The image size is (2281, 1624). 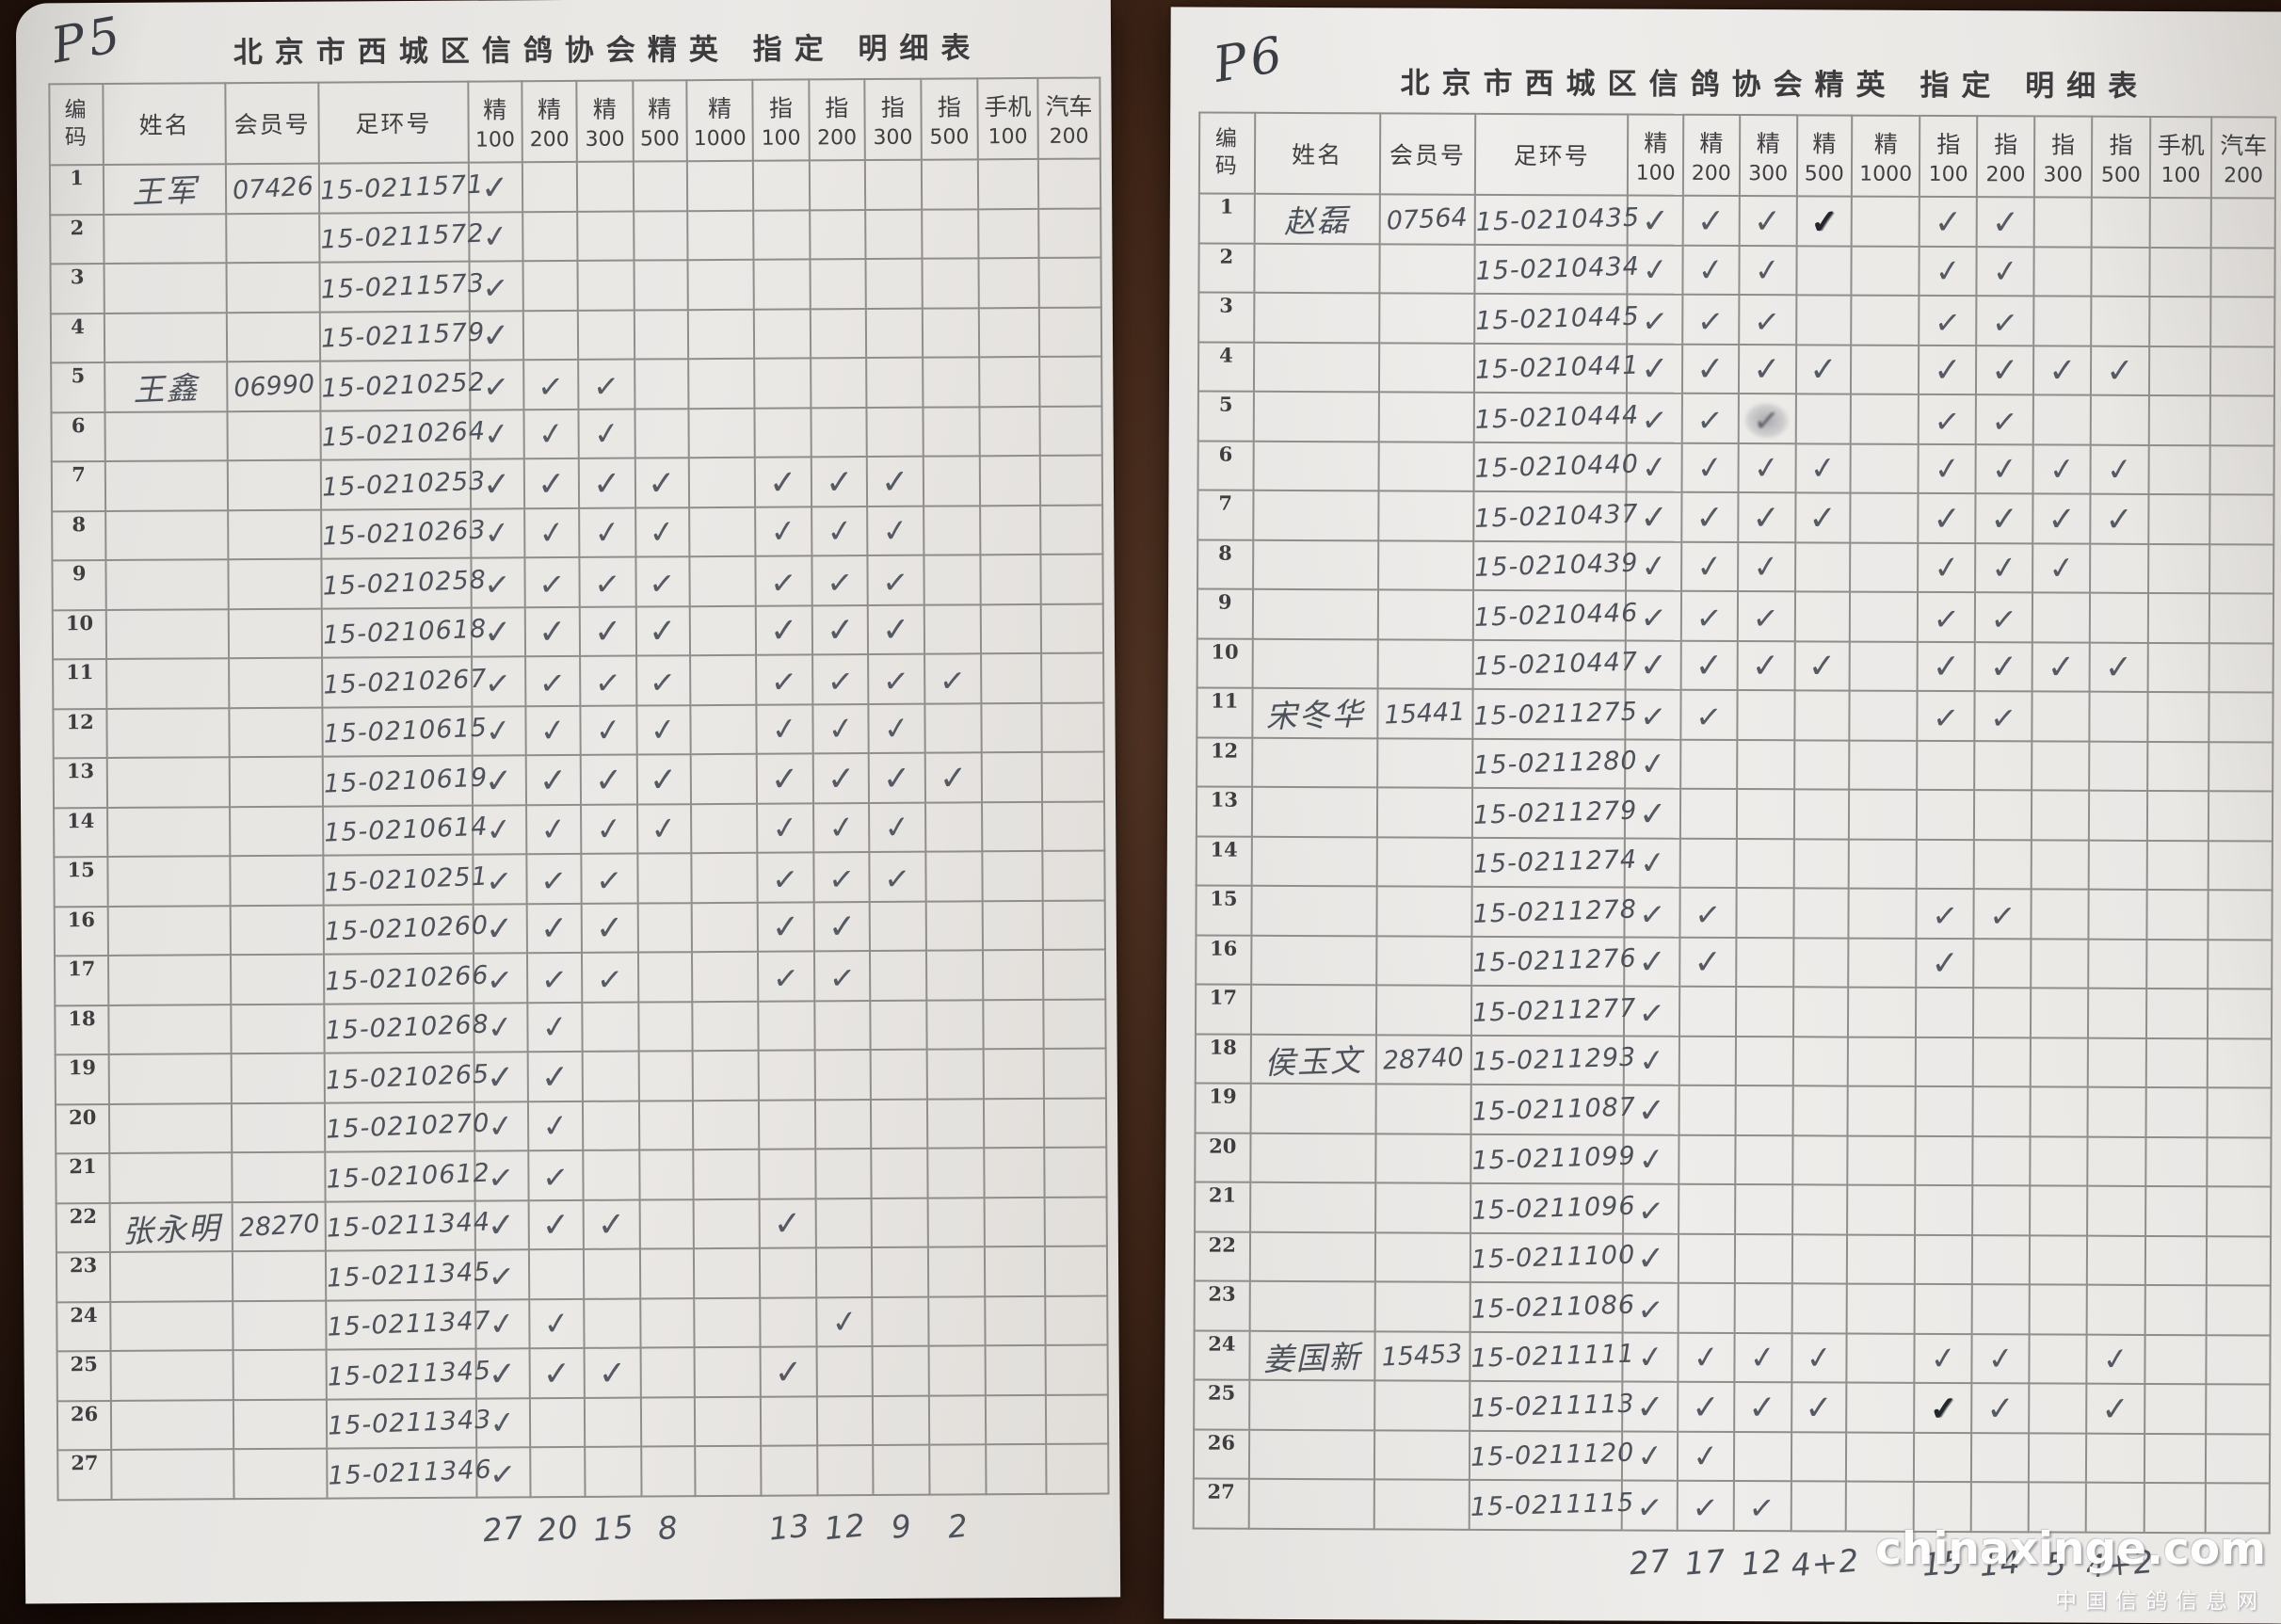 What do you see at coordinates (407, 1027) in the screenshot?
I see `handwritten-ring-number: 15-0210268` at bounding box center [407, 1027].